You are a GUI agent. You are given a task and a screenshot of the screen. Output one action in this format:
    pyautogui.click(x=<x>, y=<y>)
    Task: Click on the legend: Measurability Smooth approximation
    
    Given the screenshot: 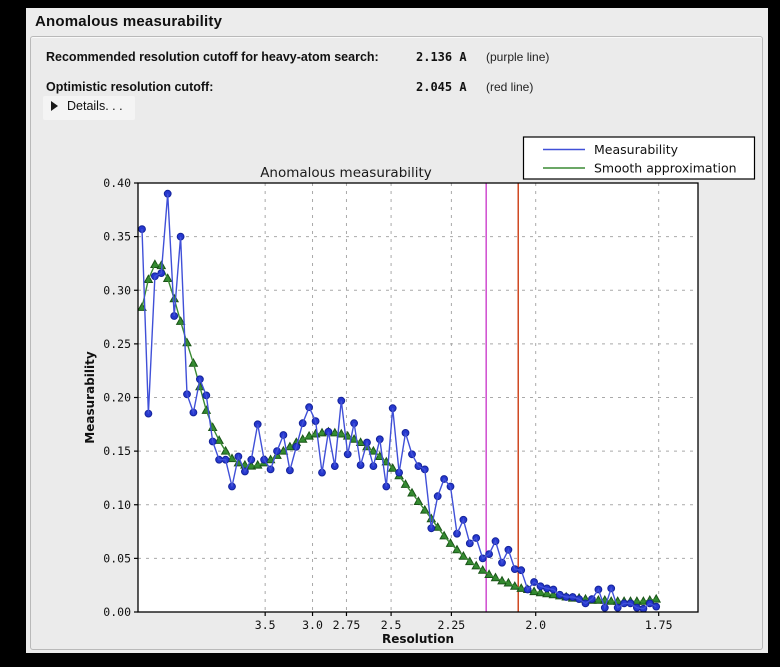 What is the action you would take?
    pyautogui.click(x=639, y=158)
    